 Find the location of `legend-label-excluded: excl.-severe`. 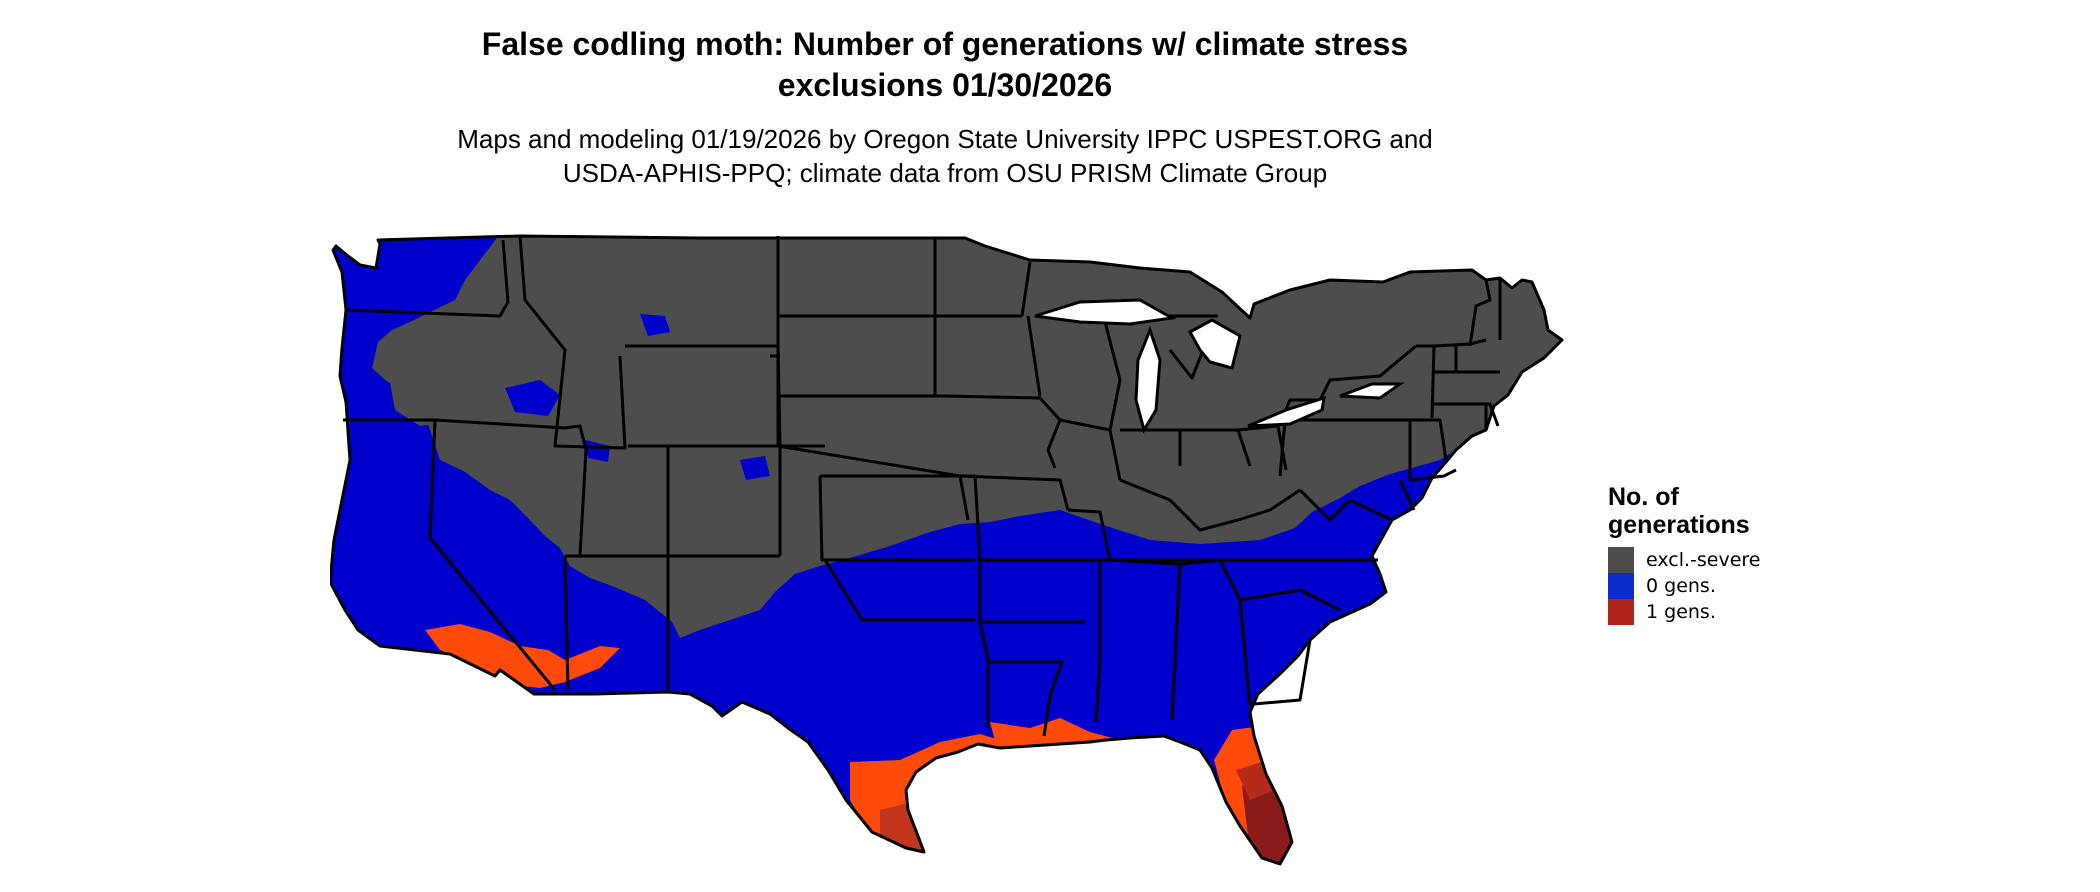

legend-label-excluded: excl.-severe is located at coordinates (1703, 560).